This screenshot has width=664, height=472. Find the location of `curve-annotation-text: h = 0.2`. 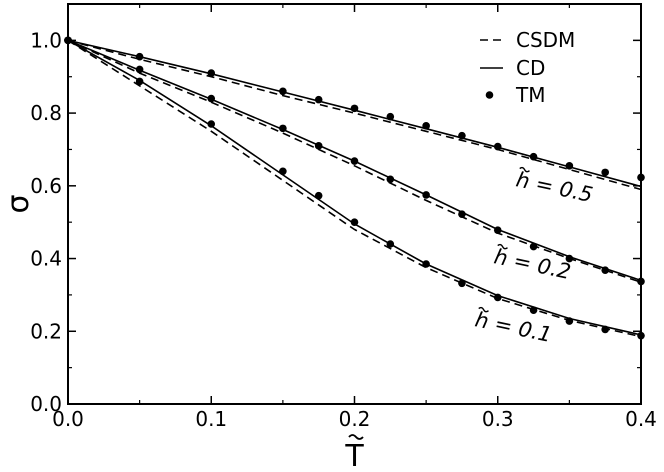

curve-annotation-text: h = 0.2 is located at coordinates (532, 264).